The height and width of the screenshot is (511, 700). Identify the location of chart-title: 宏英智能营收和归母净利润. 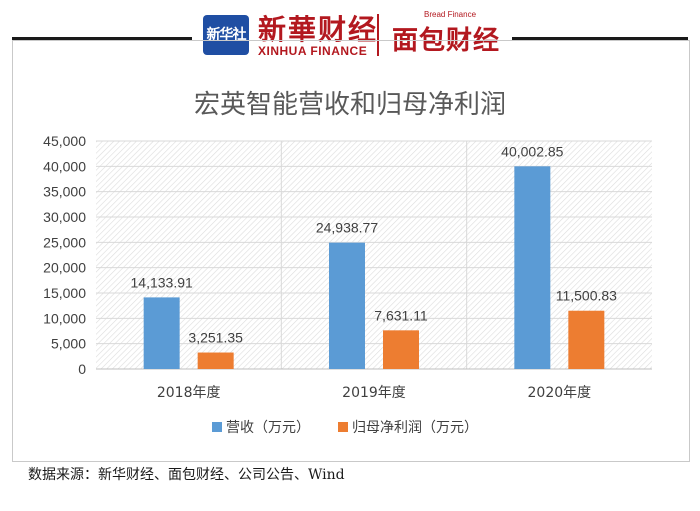
(349, 105).